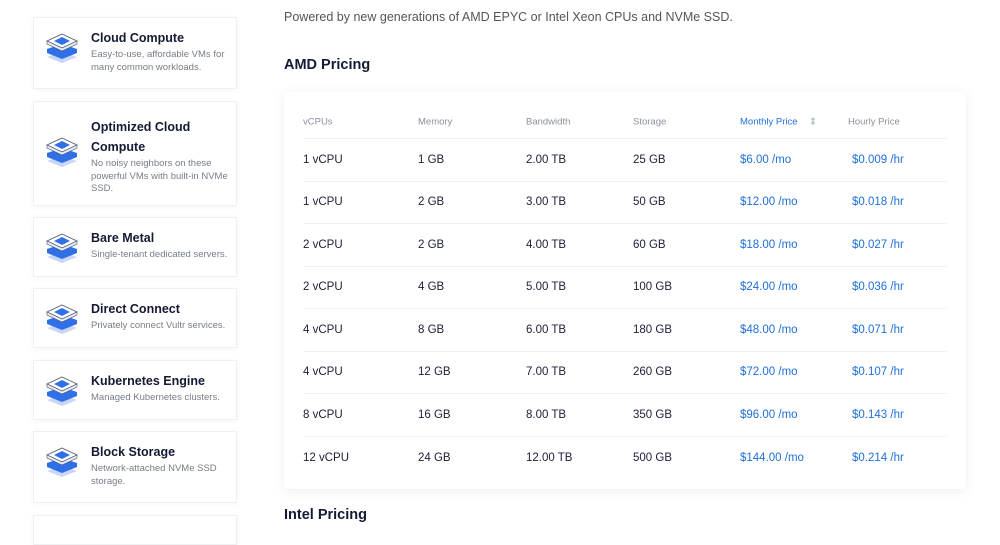  Describe the element at coordinates (159, 254) in the screenshot. I see `product-desc: Single-tenant dedicated servers.` at that location.